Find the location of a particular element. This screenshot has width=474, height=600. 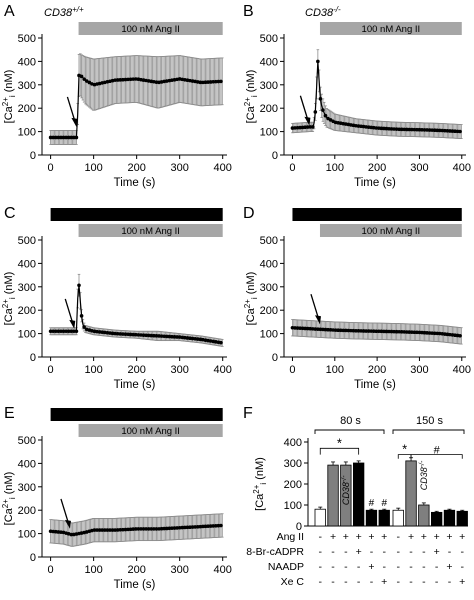

treatment-bar-label: 2 μM Xe C is located at coordinates (136, 415).